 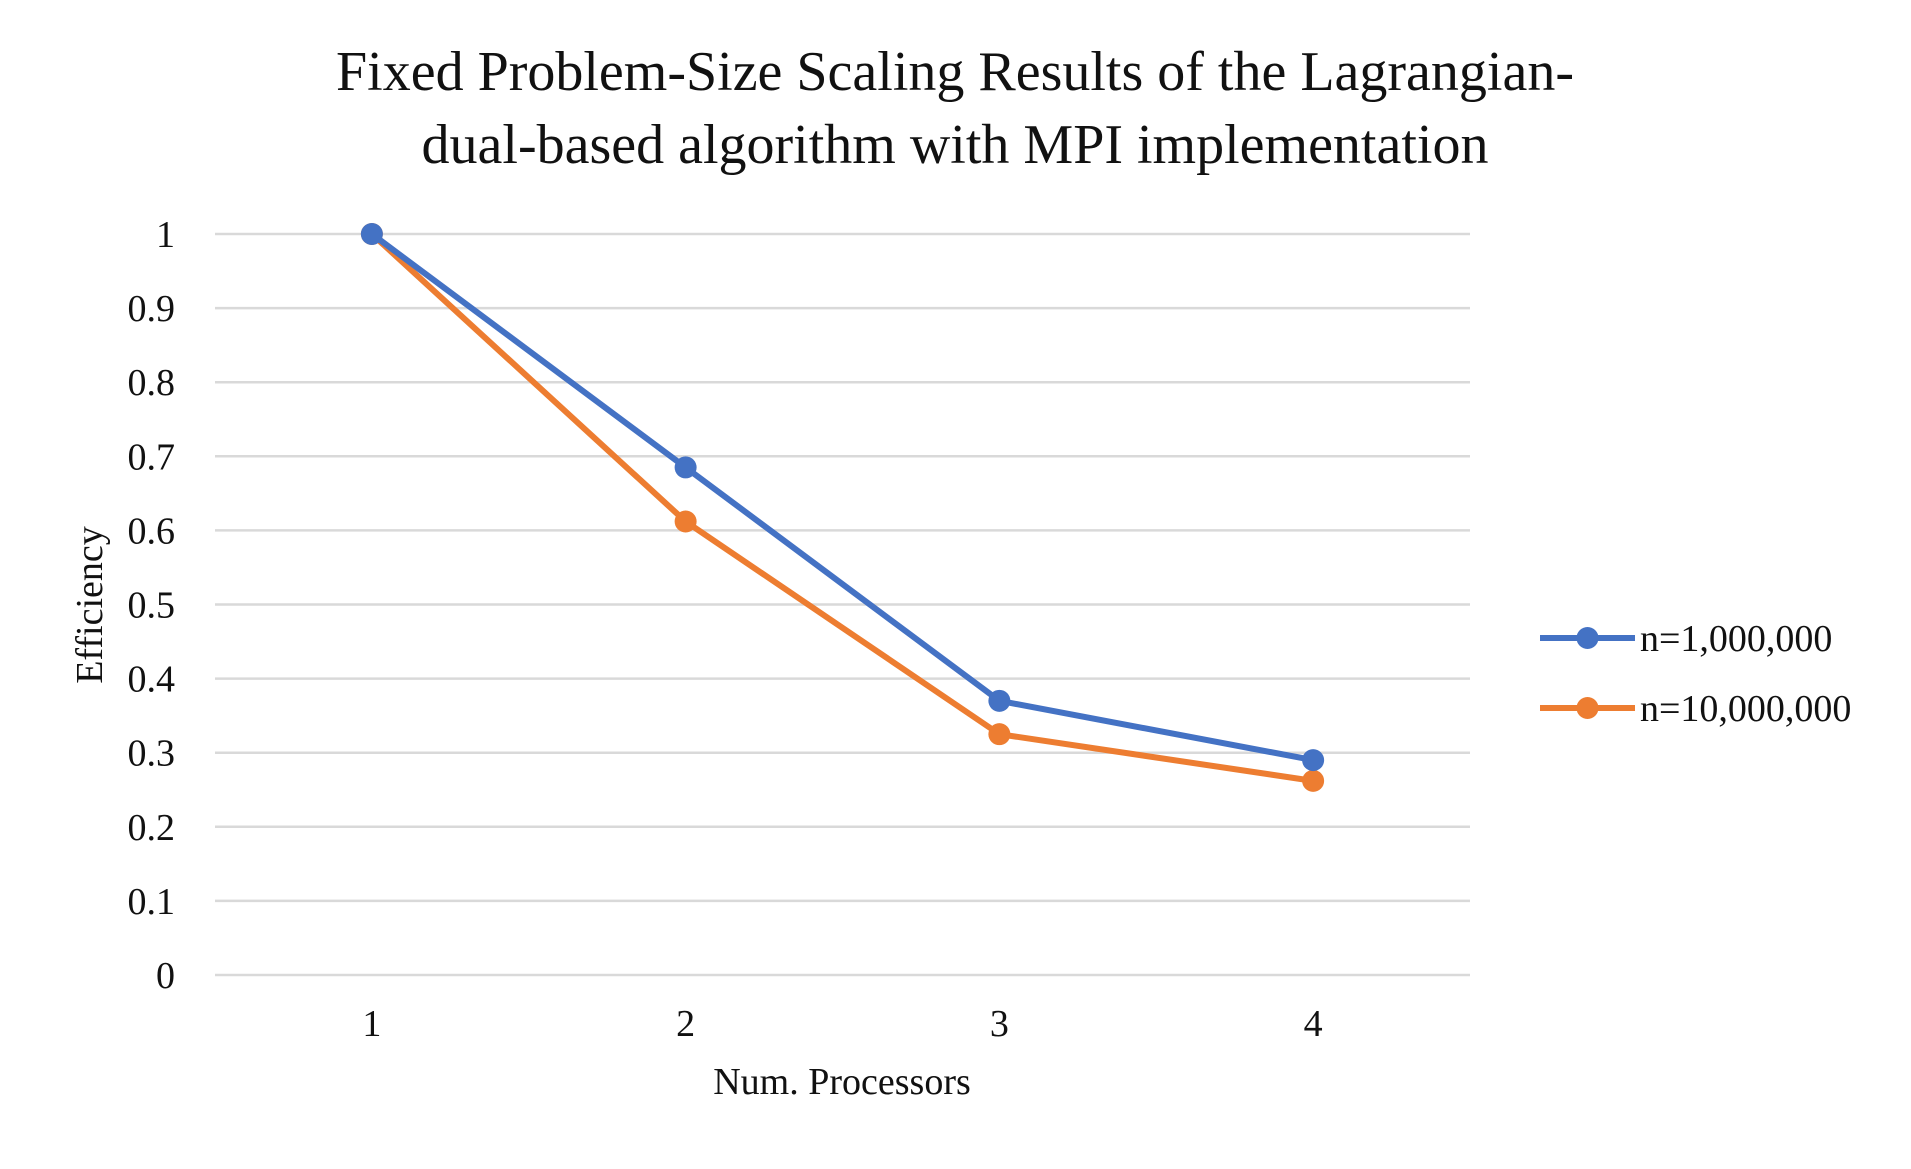 I want to click on y-tick-label: 0.7, so click(x=152, y=457).